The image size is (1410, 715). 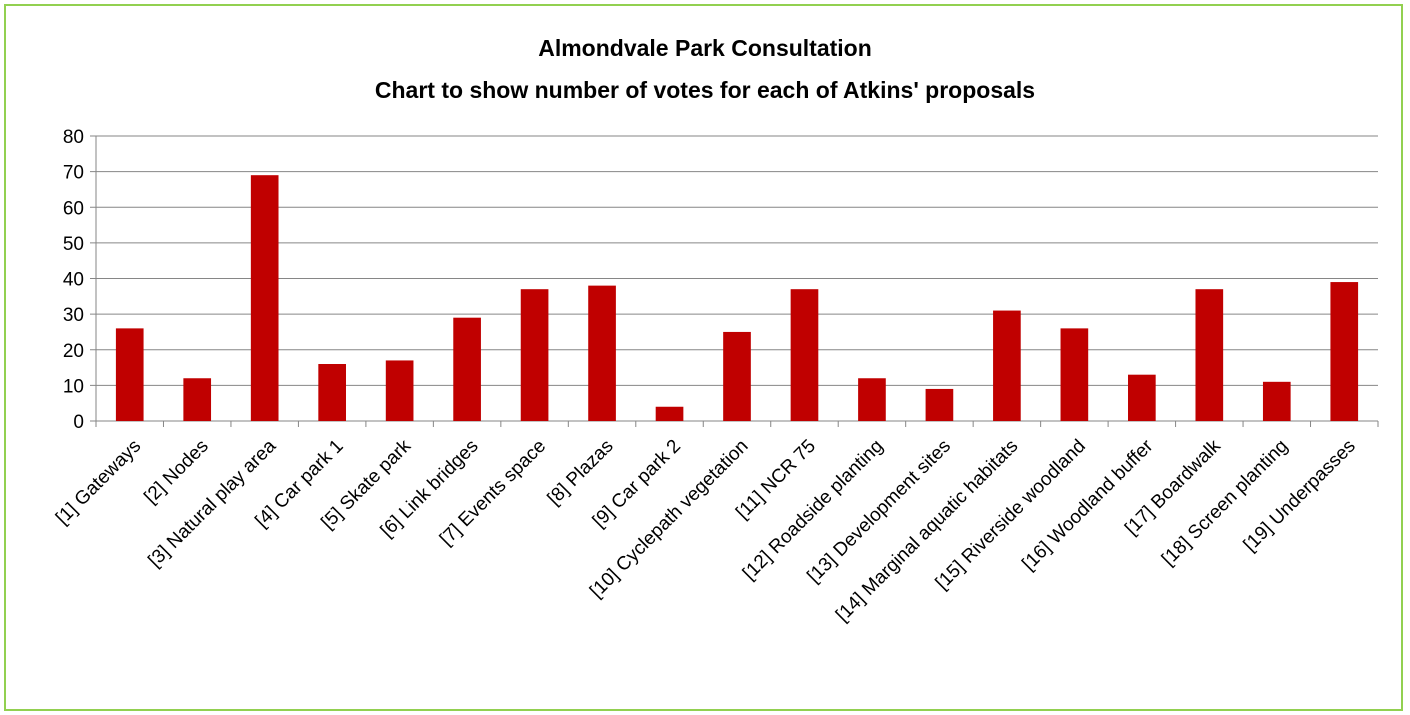 What do you see at coordinates (1225, 503) in the screenshot?
I see `x-tick-label: [18] Screen planting` at bounding box center [1225, 503].